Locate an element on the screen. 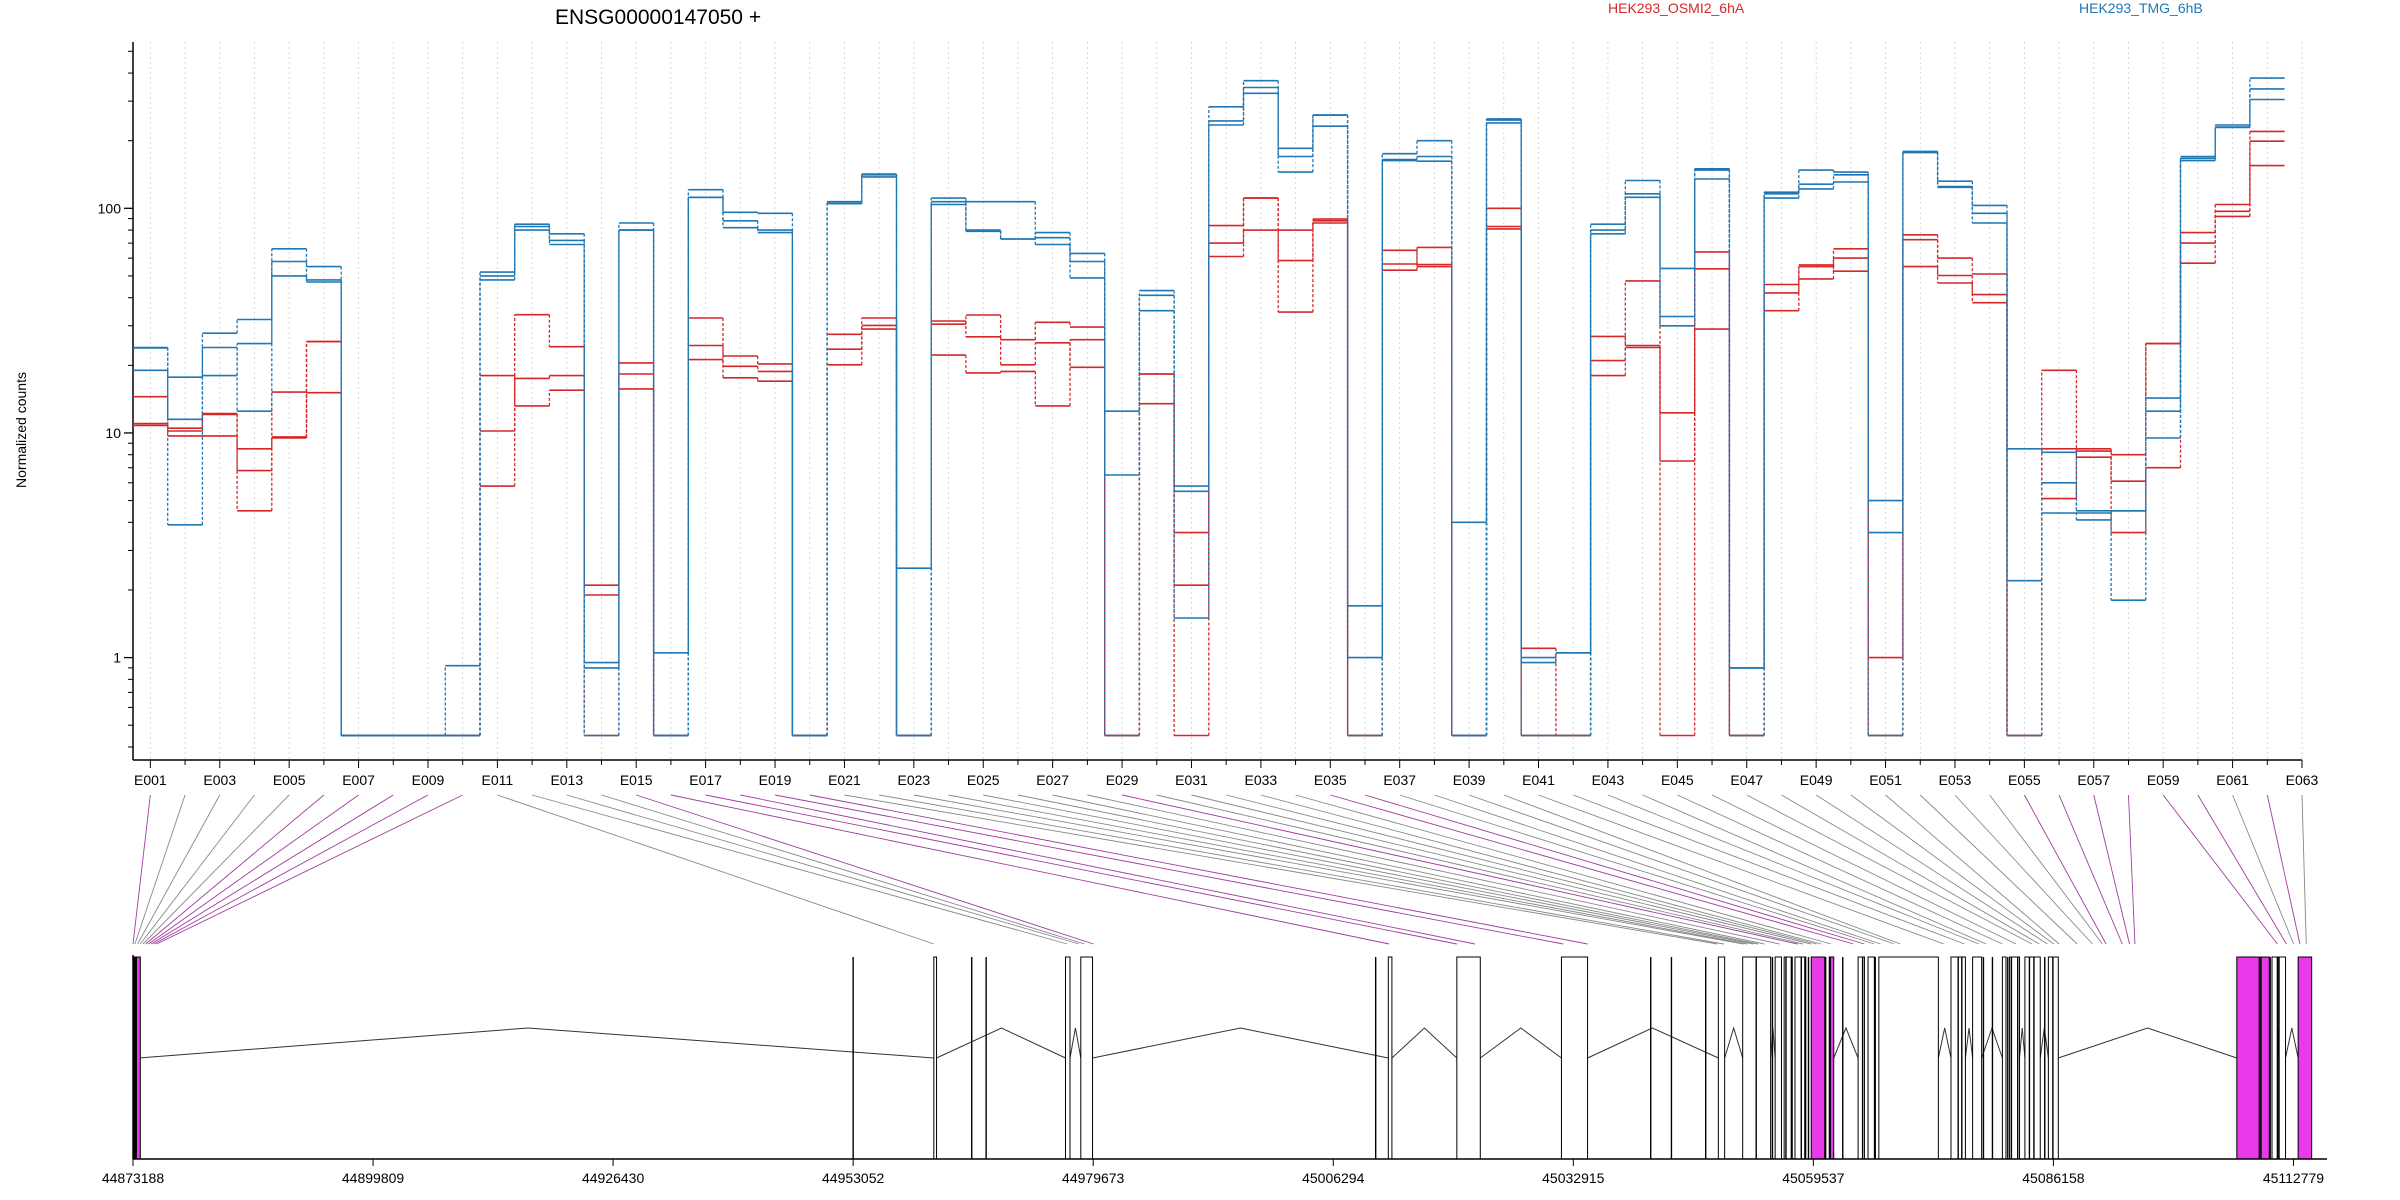 The image size is (2400, 1200). x-tick-label: E041 is located at coordinates (1538, 780).